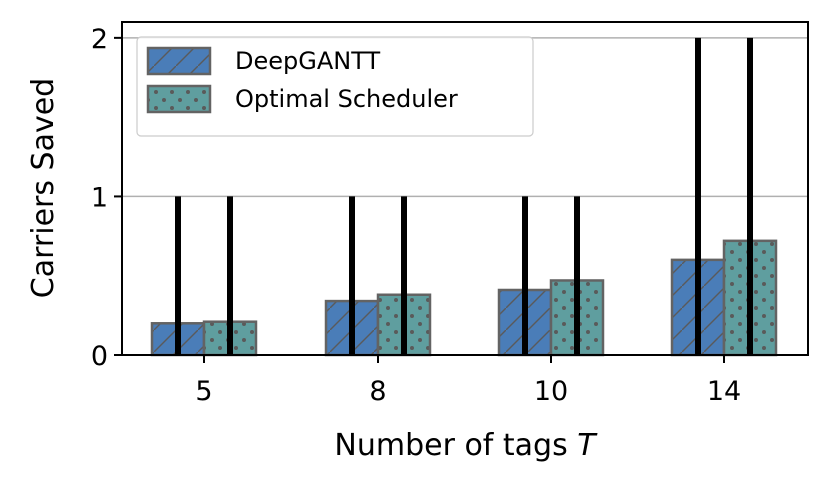 The width and height of the screenshot is (830, 491). I want to click on legend-label: DeepGANTT, so click(307, 61).